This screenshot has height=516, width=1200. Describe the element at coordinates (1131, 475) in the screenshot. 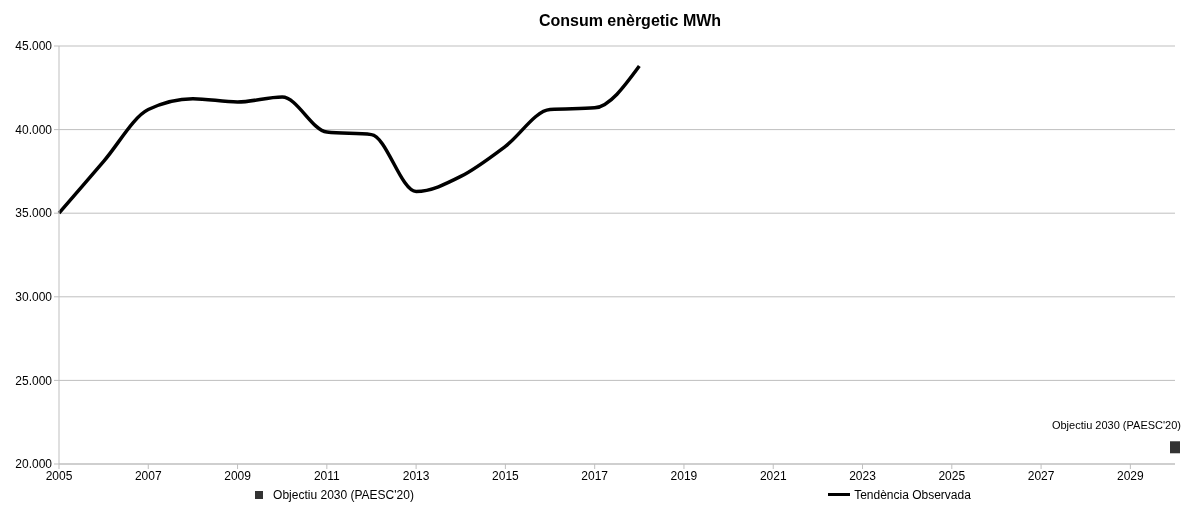

I see `x-tick-label: 2029` at that location.